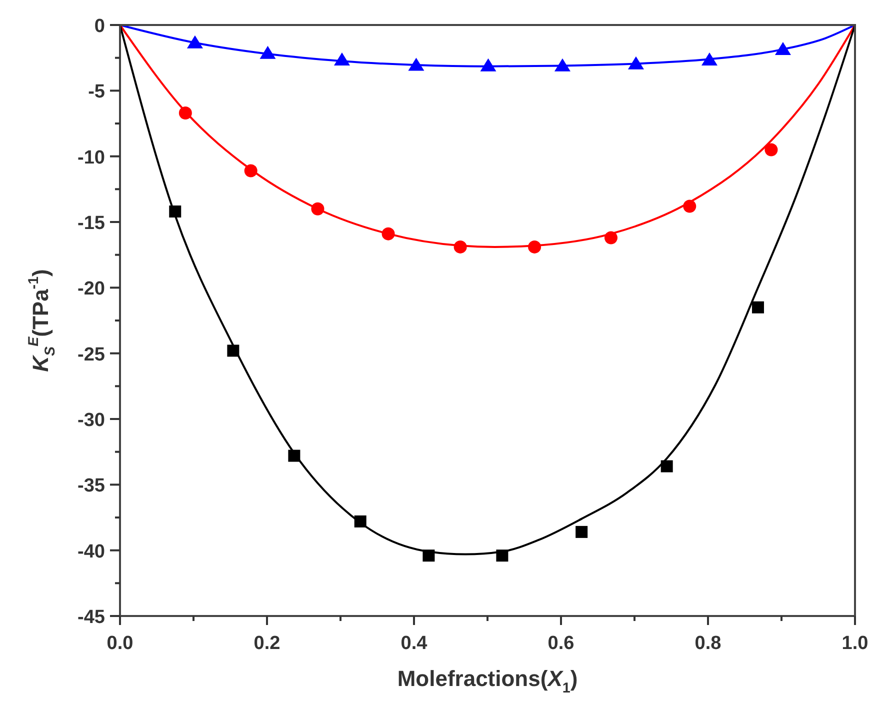 Image resolution: width=883 pixels, height=712 pixels. What do you see at coordinates (561, 643) in the screenshot?
I see `x-tick-label: 0.6` at bounding box center [561, 643].